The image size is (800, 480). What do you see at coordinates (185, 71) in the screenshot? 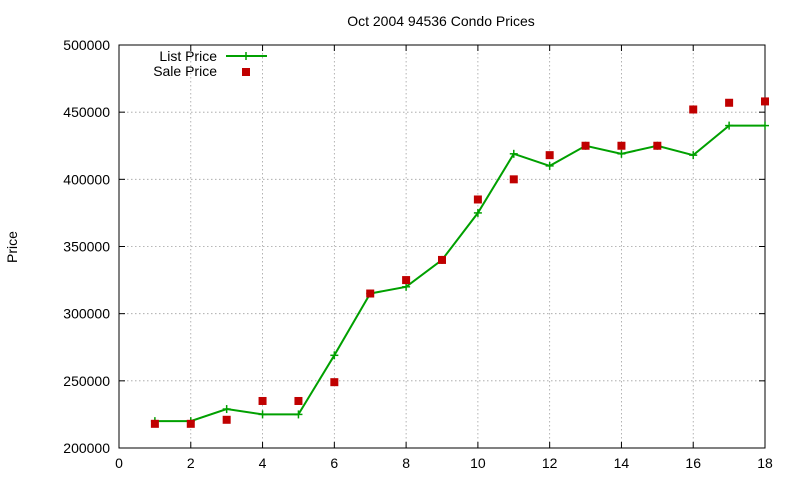
I see `legend-label-sale-price: Sale Price` at bounding box center [185, 71].